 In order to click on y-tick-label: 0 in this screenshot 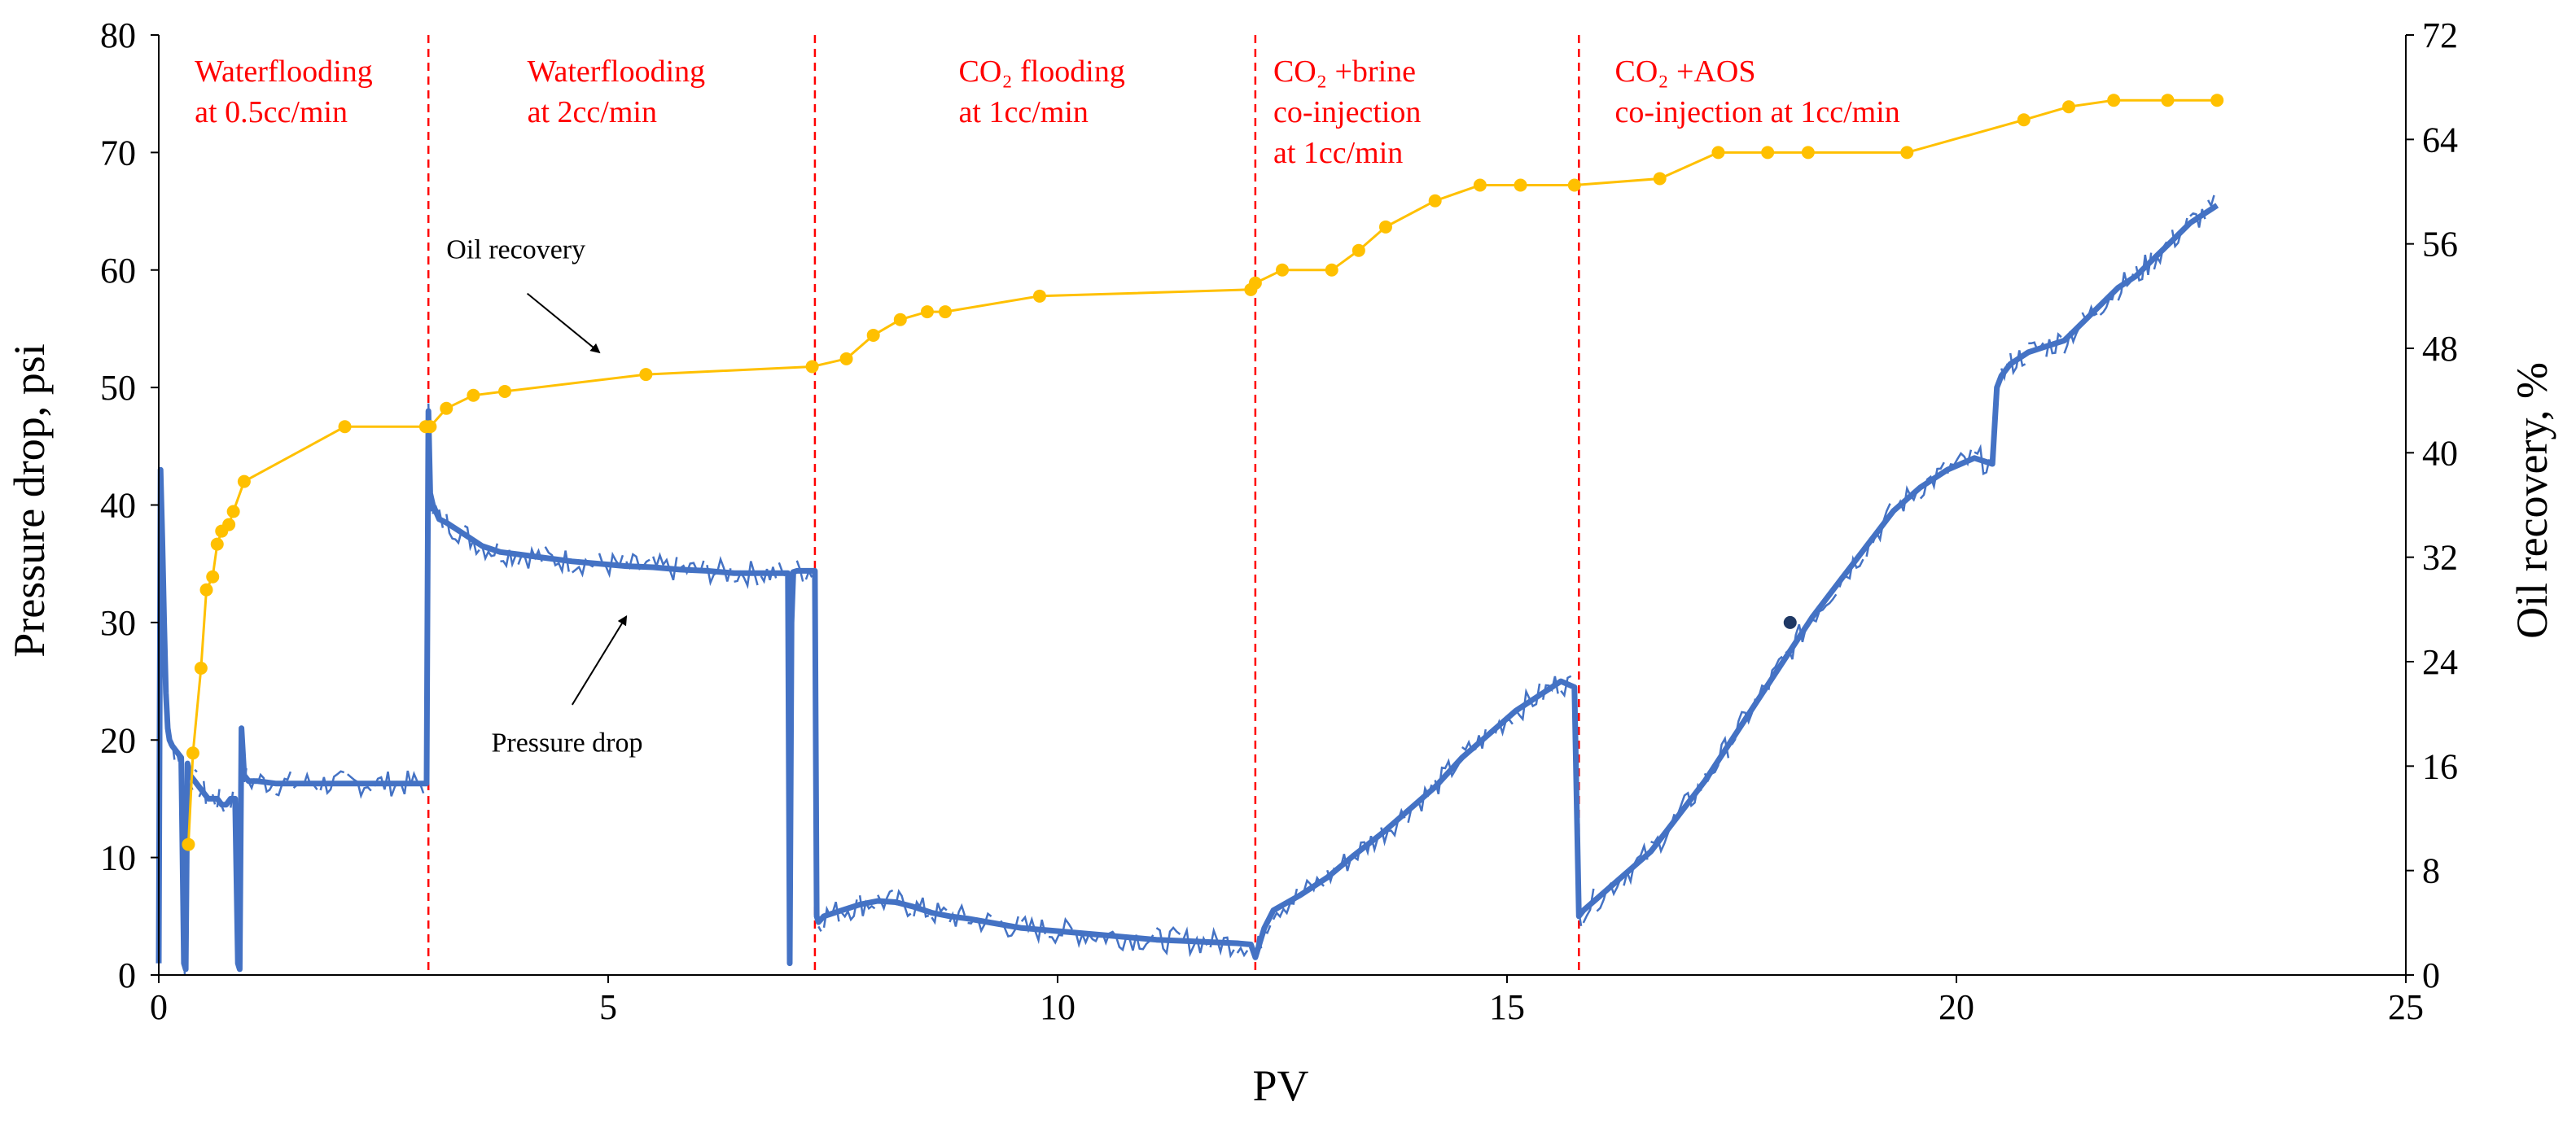, I will do `click(127, 975)`.